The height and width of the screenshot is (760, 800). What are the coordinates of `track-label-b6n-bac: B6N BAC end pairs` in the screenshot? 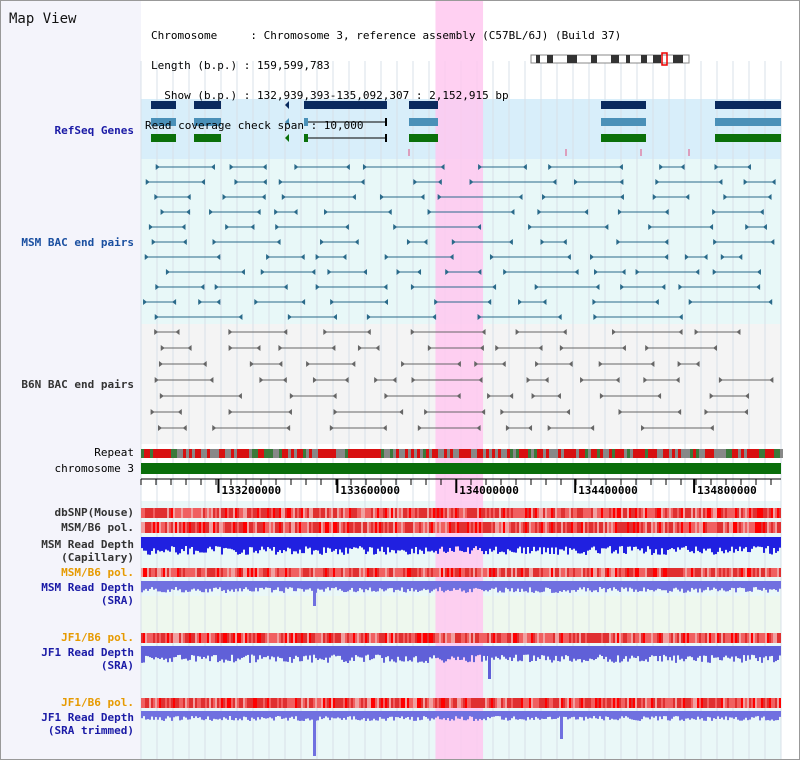 It's located at (77, 384).